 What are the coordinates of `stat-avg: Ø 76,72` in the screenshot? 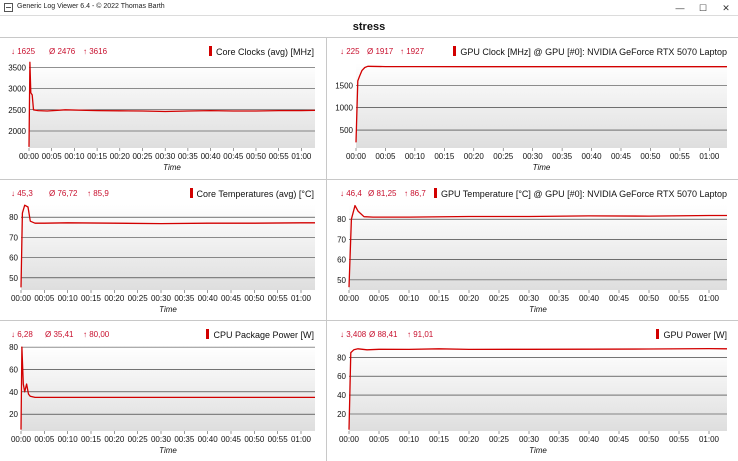 It's located at (63, 193).